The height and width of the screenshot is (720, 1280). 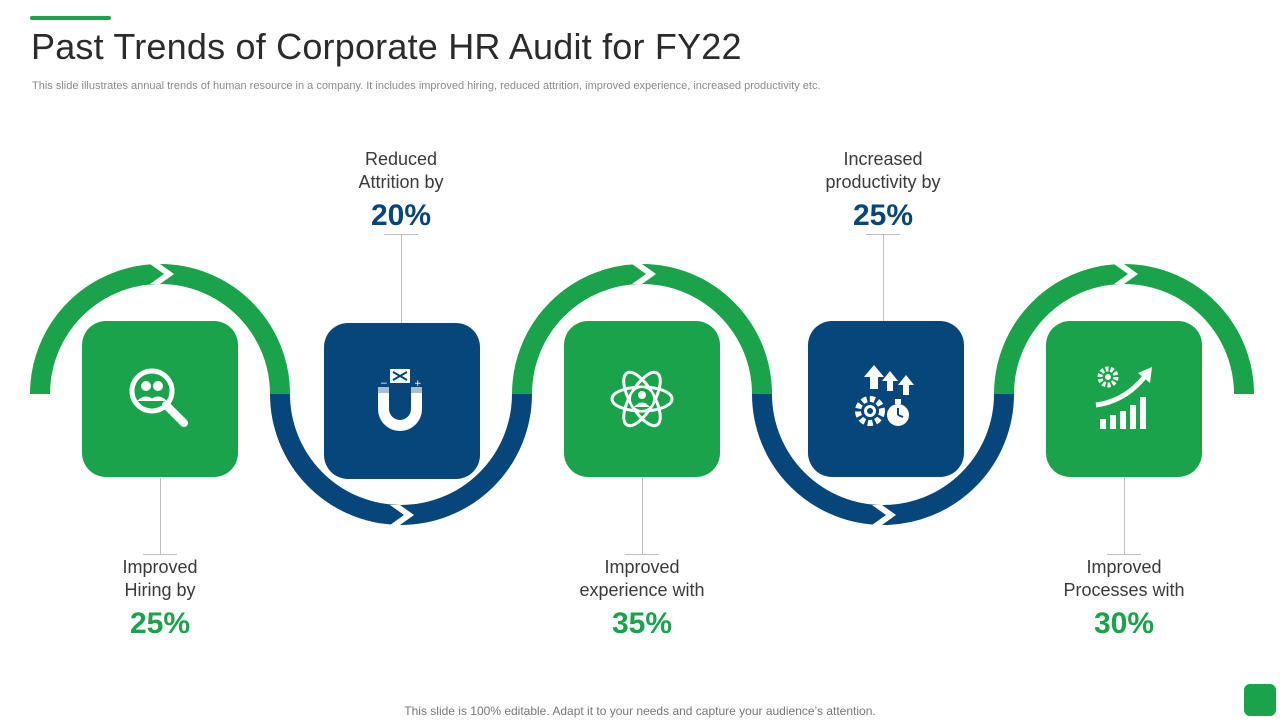 What do you see at coordinates (642, 623) in the screenshot?
I see `step-percent-3: 35%` at bounding box center [642, 623].